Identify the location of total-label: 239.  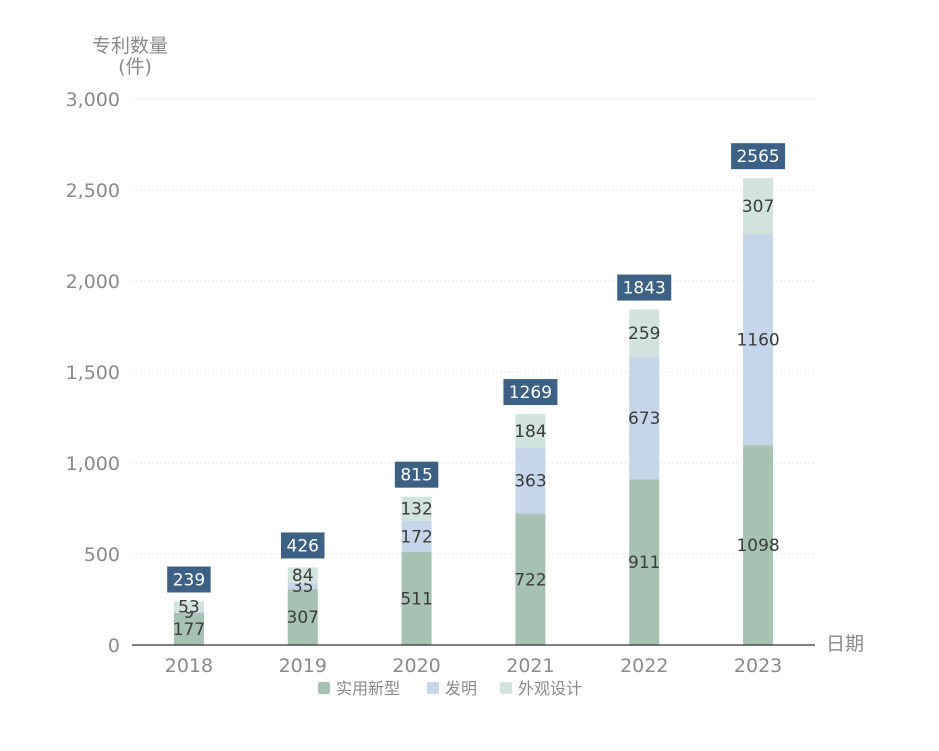
(189, 581).